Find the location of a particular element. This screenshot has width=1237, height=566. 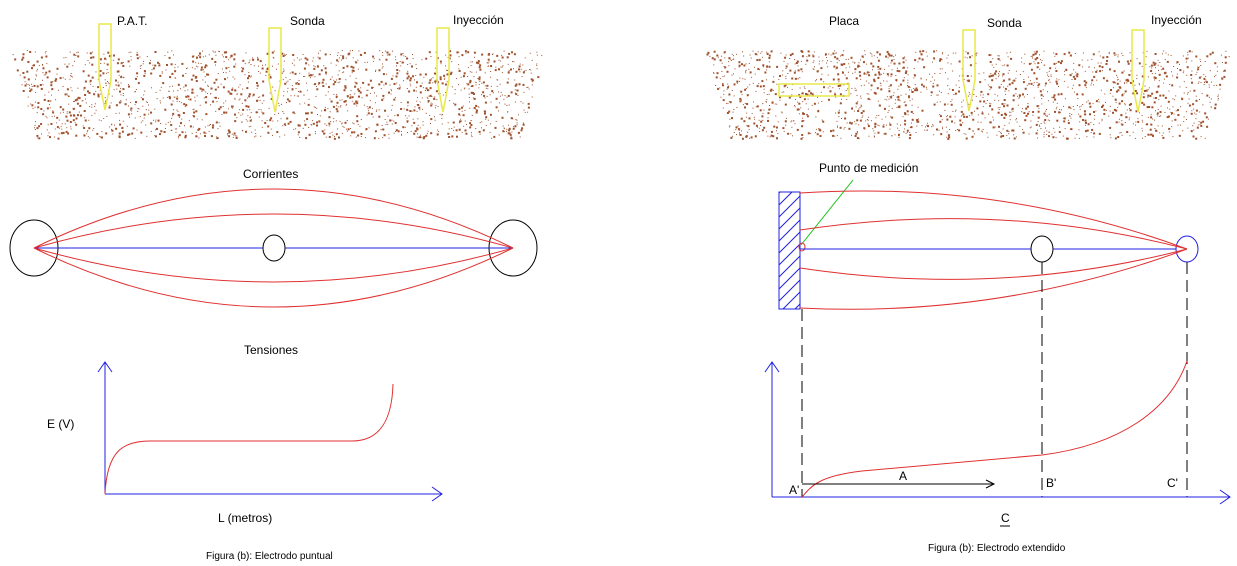

y-axis-label: E (V) is located at coordinates (60, 424).